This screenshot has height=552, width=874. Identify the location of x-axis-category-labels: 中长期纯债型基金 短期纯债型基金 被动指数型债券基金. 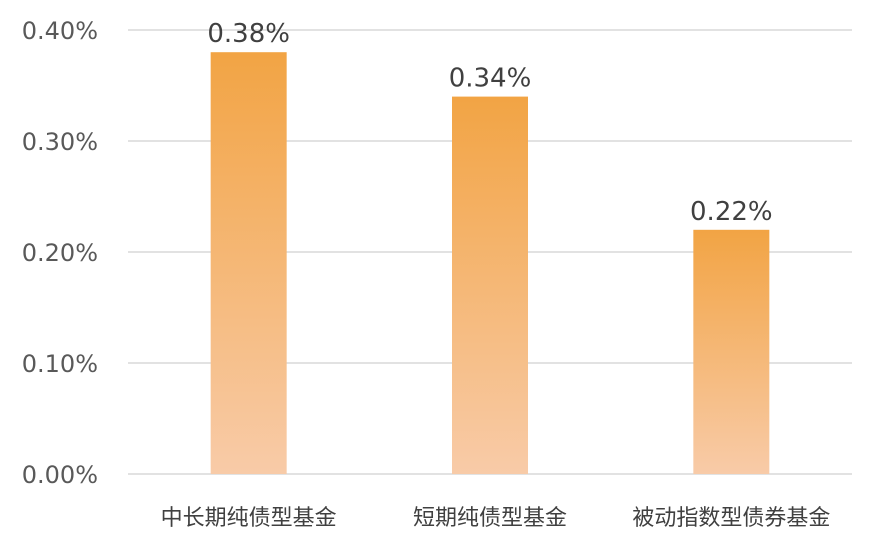
(496, 518).